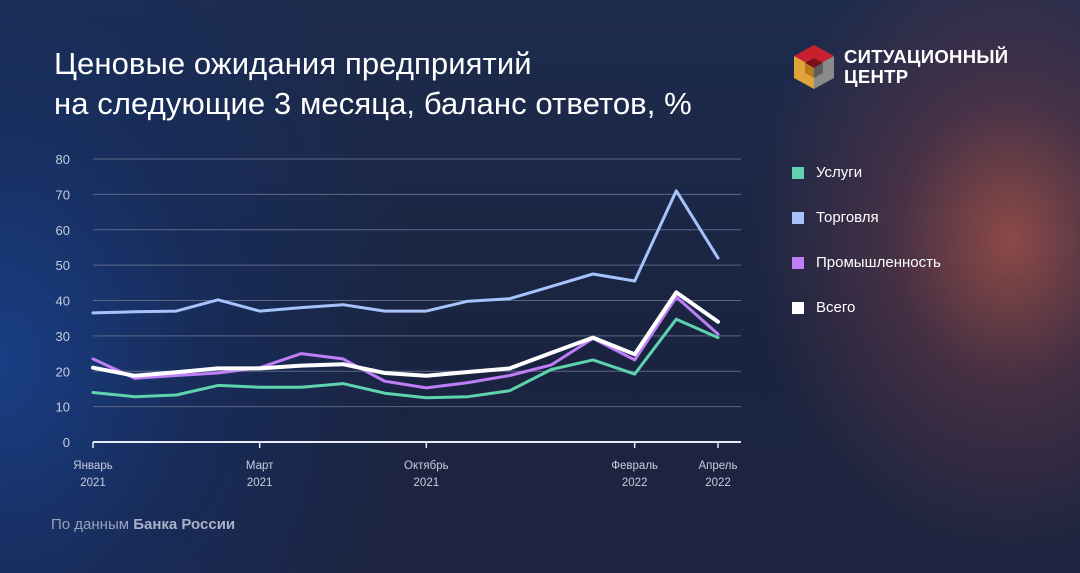  What do you see at coordinates (866, 307) in the screenshot?
I see `legend-item: Всего` at bounding box center [866, 307].